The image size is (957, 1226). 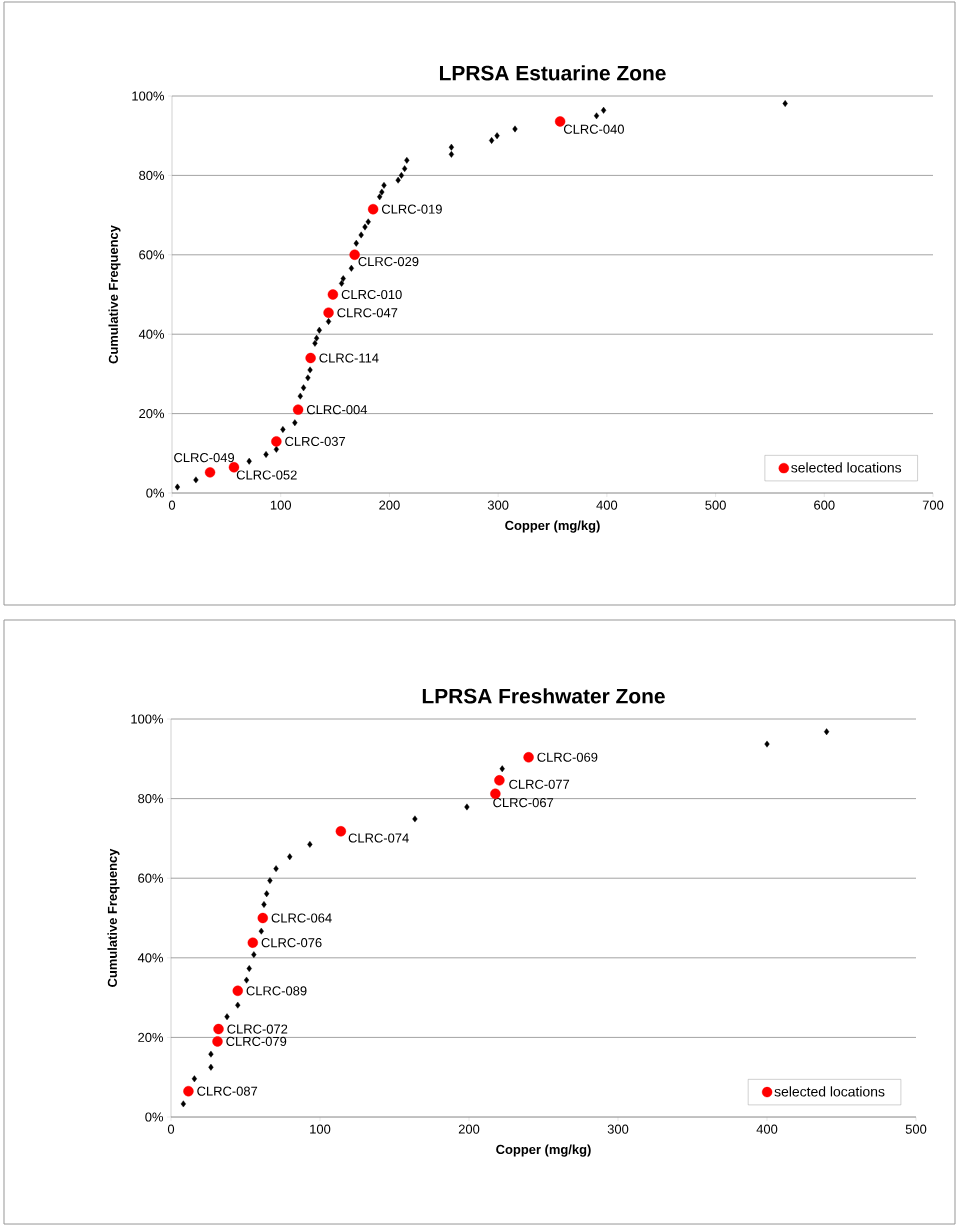 What do you see at coordinates (933, 505) in the screenshot?
I see `x-tick-label: 700` at bounding box center [933, 505].